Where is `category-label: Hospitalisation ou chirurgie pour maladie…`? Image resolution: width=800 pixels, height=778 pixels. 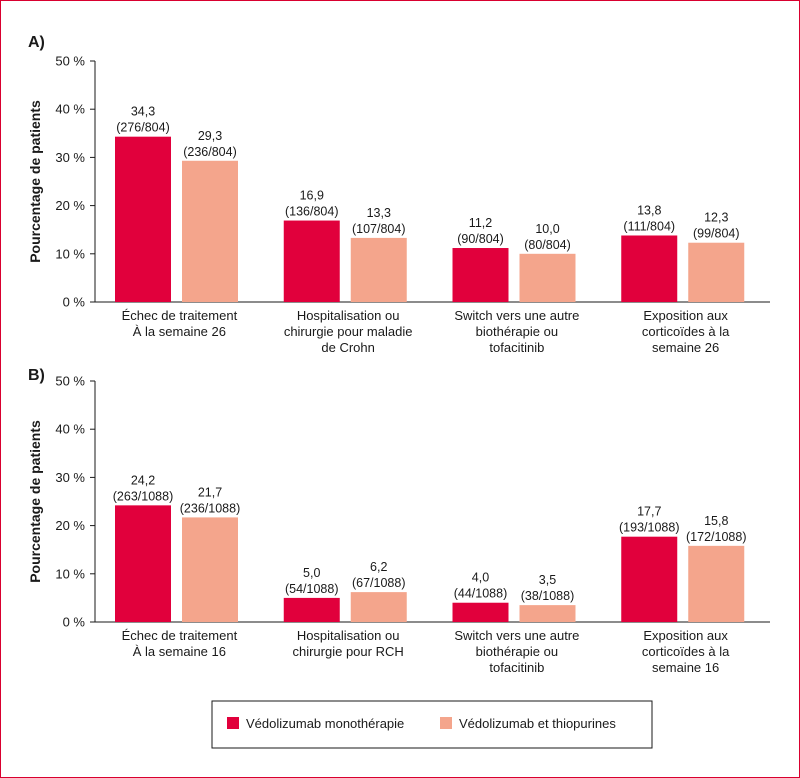
category-label: Hospitalisation ou chirurgie pour maladie… is located at coordinates (348, 331).